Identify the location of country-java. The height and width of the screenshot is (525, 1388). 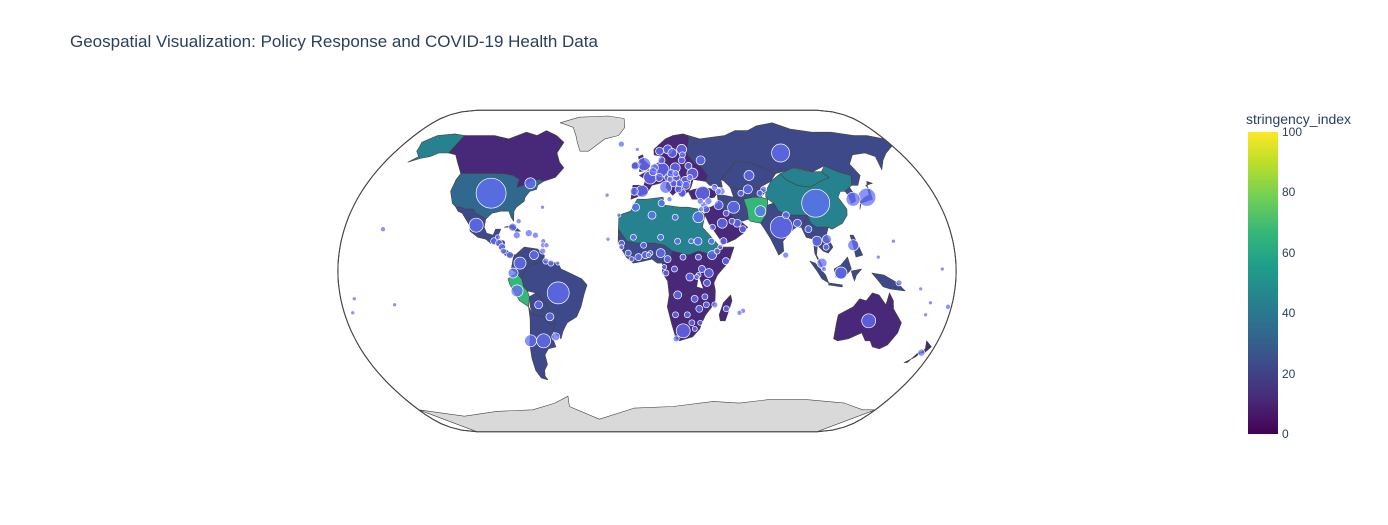
(835, 285).